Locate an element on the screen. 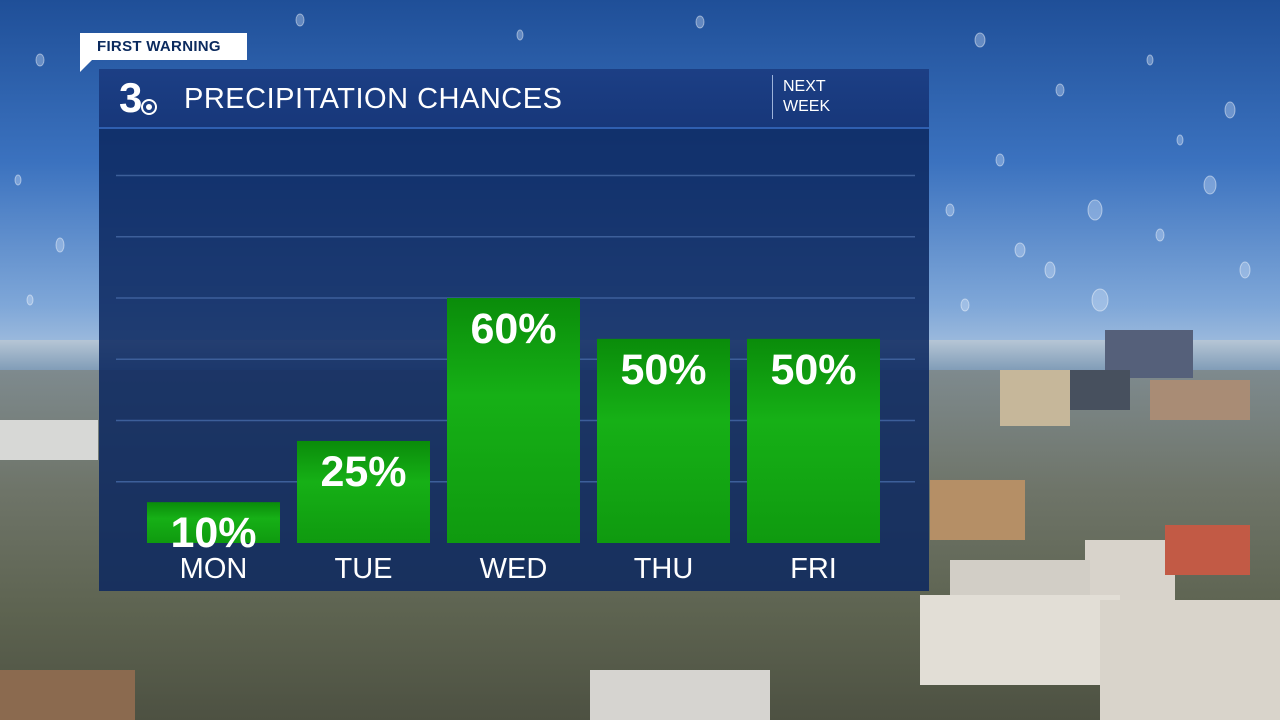 The height and width of the screenshot is (720, 1280). chart-header: 3 PRECIPITATION CHANCES NEXT WEEK is located at coordinates (514, 99).